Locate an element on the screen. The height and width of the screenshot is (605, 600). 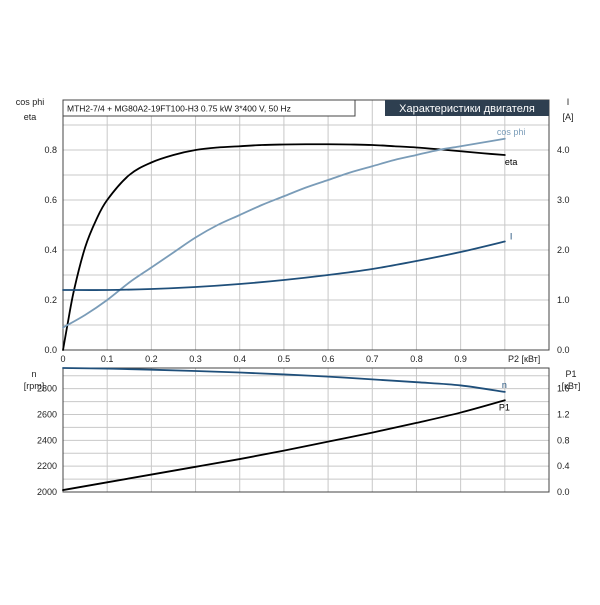
labels-layer: eta cos phi In P1 is located at coordinates (511, 270).